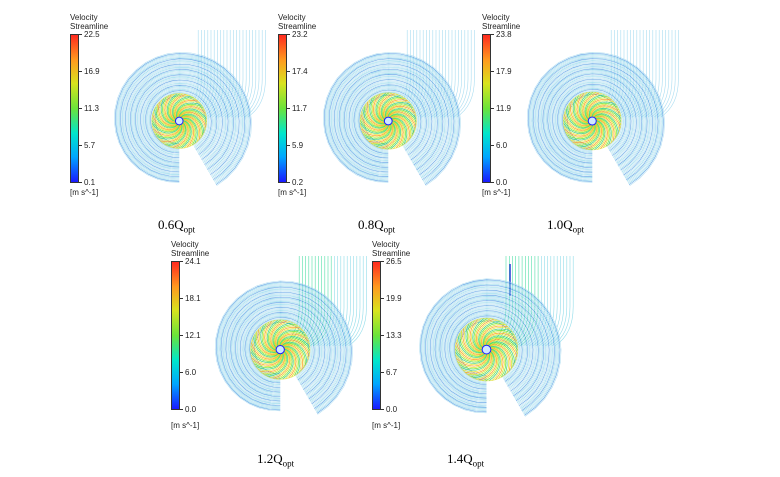  Describe the element at coordinates (394, 335) in the screenshot. I see `tick-label: 13.3` at that location.